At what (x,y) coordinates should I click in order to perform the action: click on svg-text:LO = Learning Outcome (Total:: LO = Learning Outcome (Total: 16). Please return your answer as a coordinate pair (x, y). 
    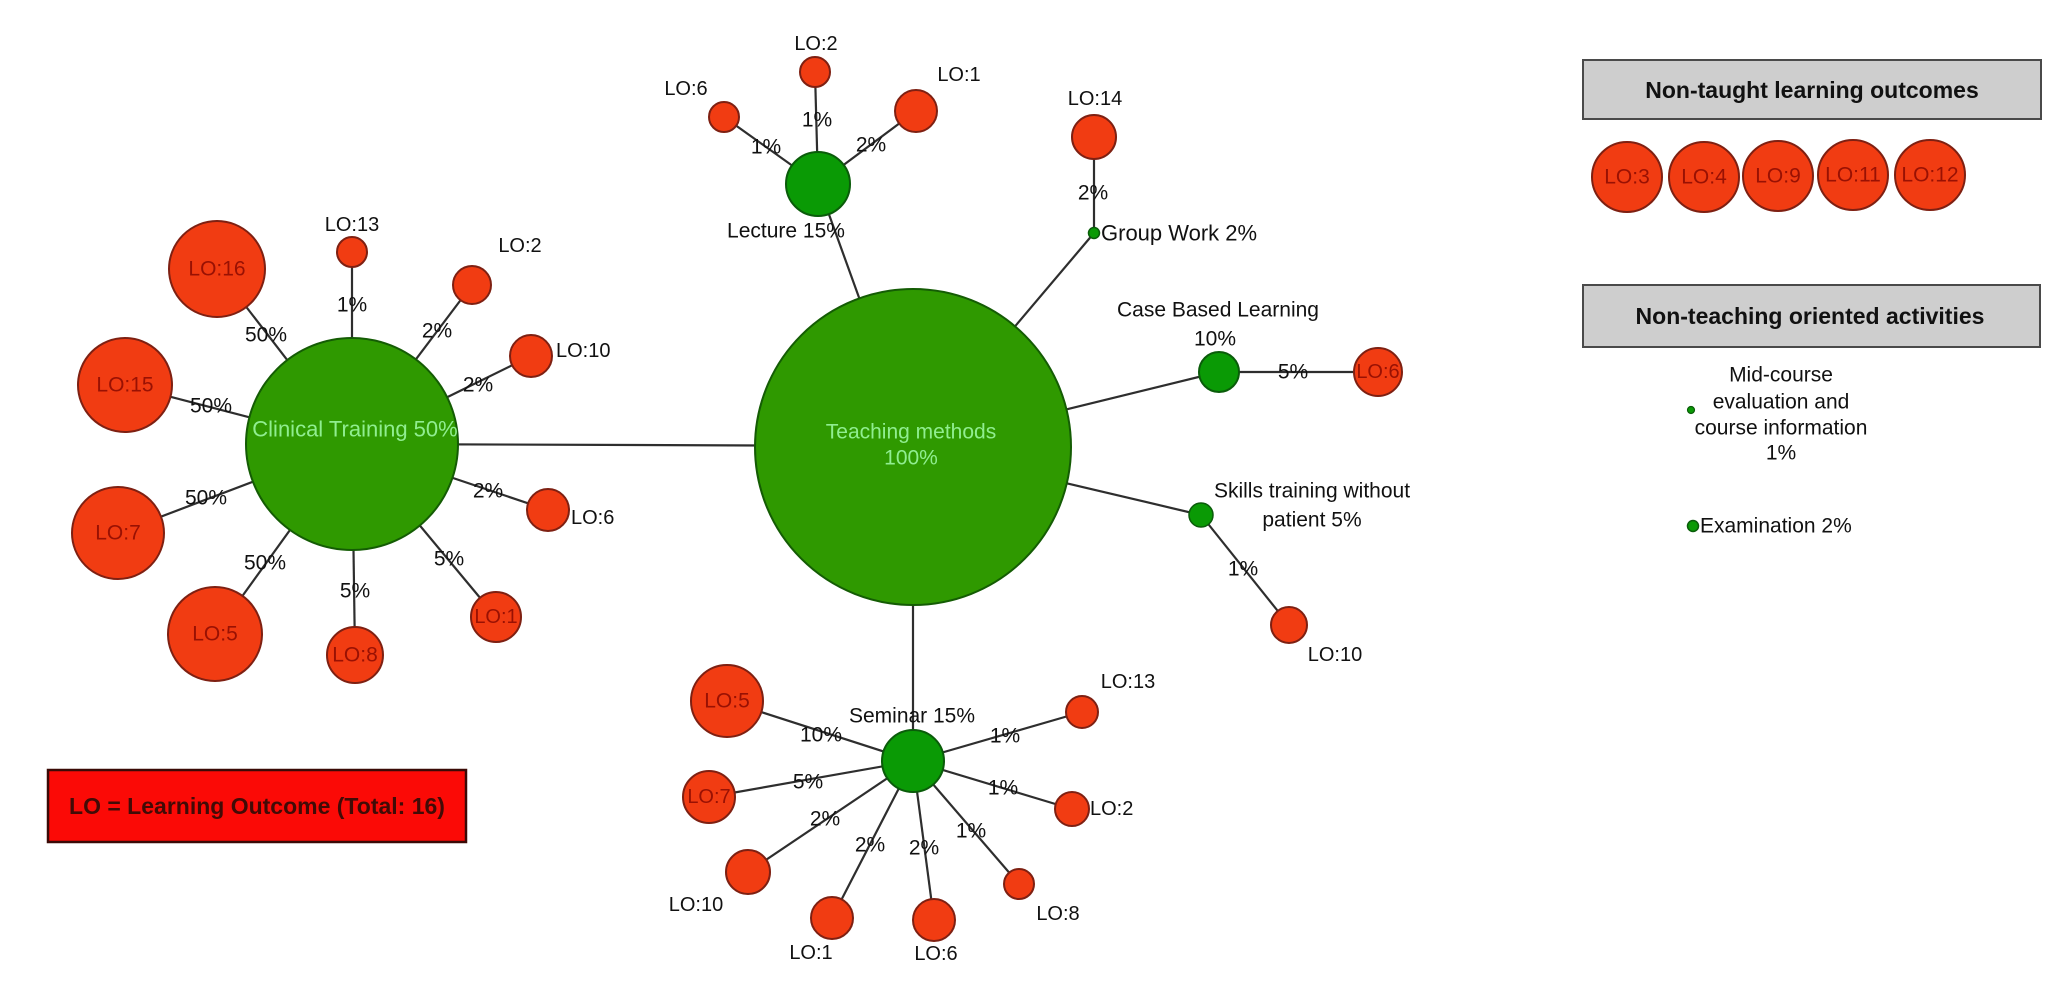
    Looking at the image, I should click on (257, 806).